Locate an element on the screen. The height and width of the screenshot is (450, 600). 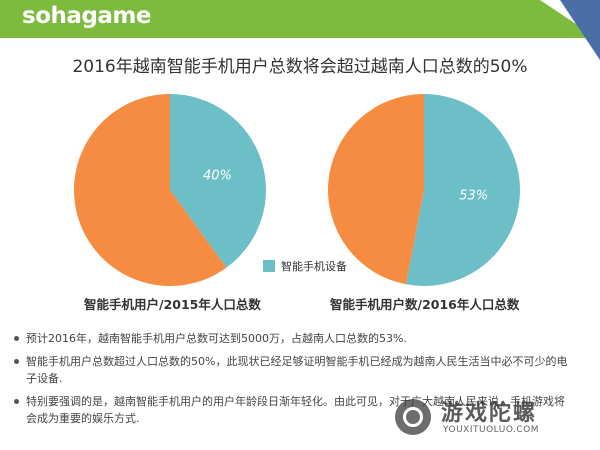
brand-logo: sohagame is located at coordinates (86, 16).